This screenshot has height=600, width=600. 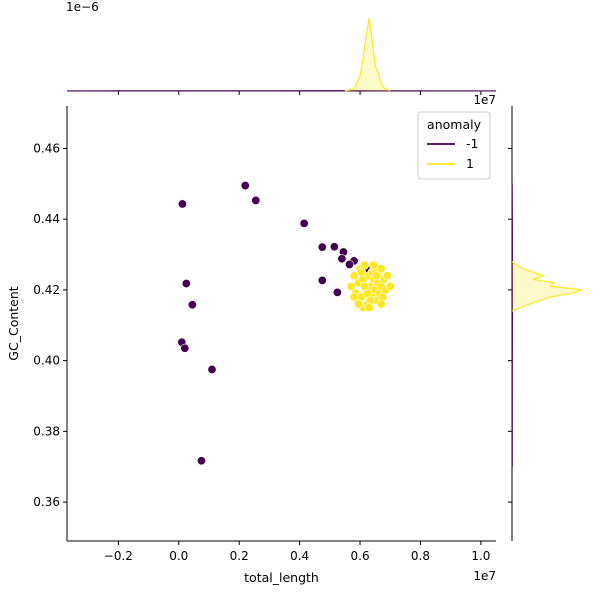 I want to click on top-density-line-pos1, so click(x=367, y=54).